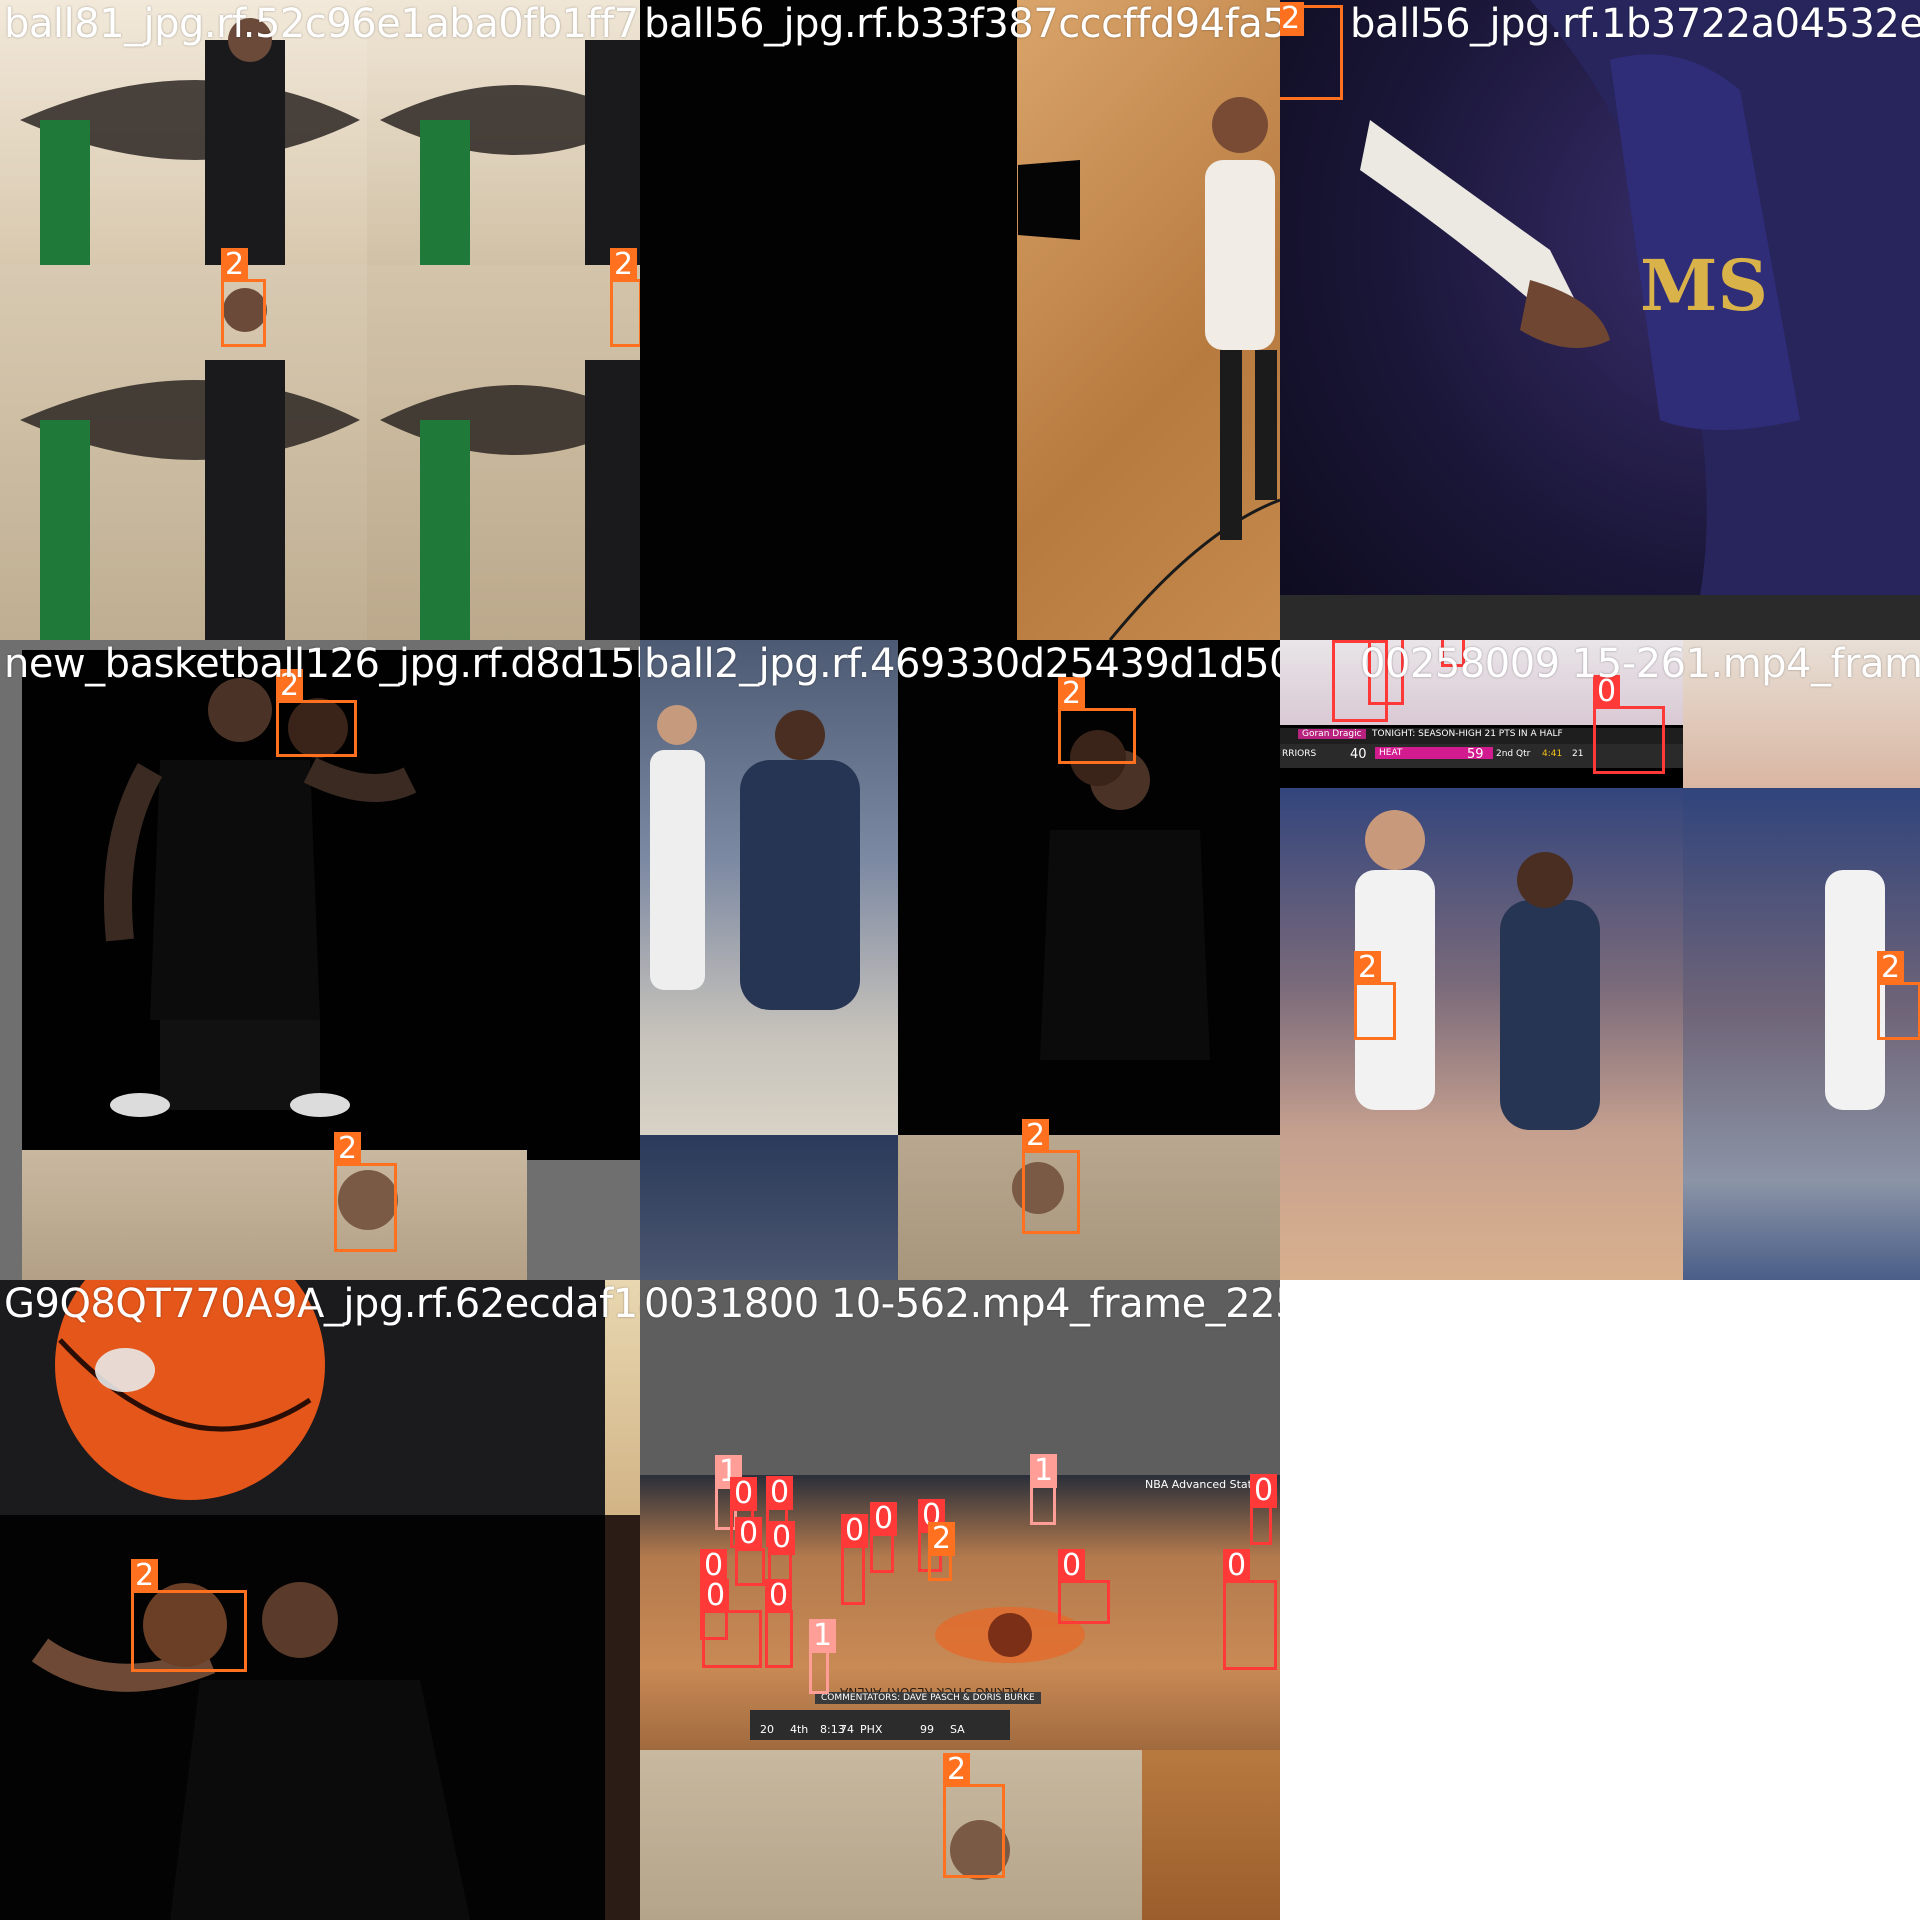  I want to click on bbox-tile-6-a: 0, so click(1360, 681).